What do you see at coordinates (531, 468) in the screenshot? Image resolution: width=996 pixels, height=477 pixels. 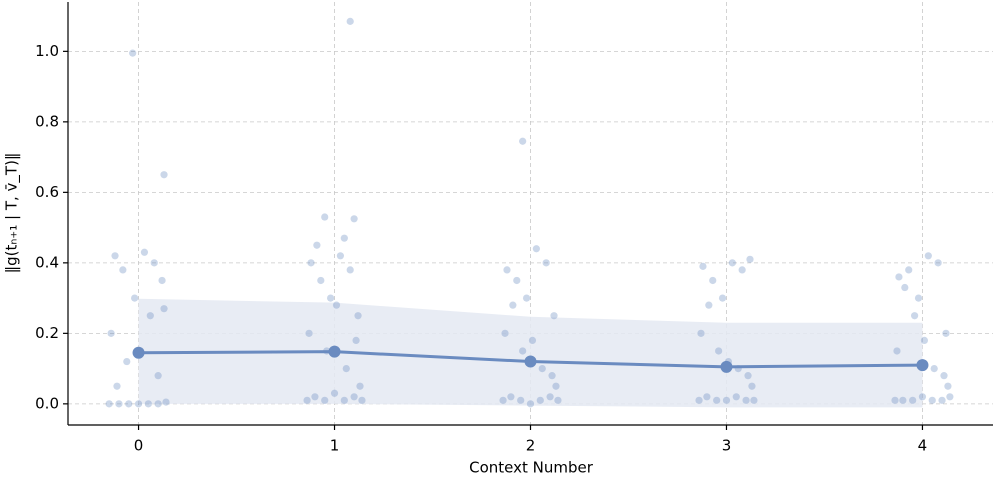 I see `x-axis-label: Context Number` at bounding box center [531, 468].